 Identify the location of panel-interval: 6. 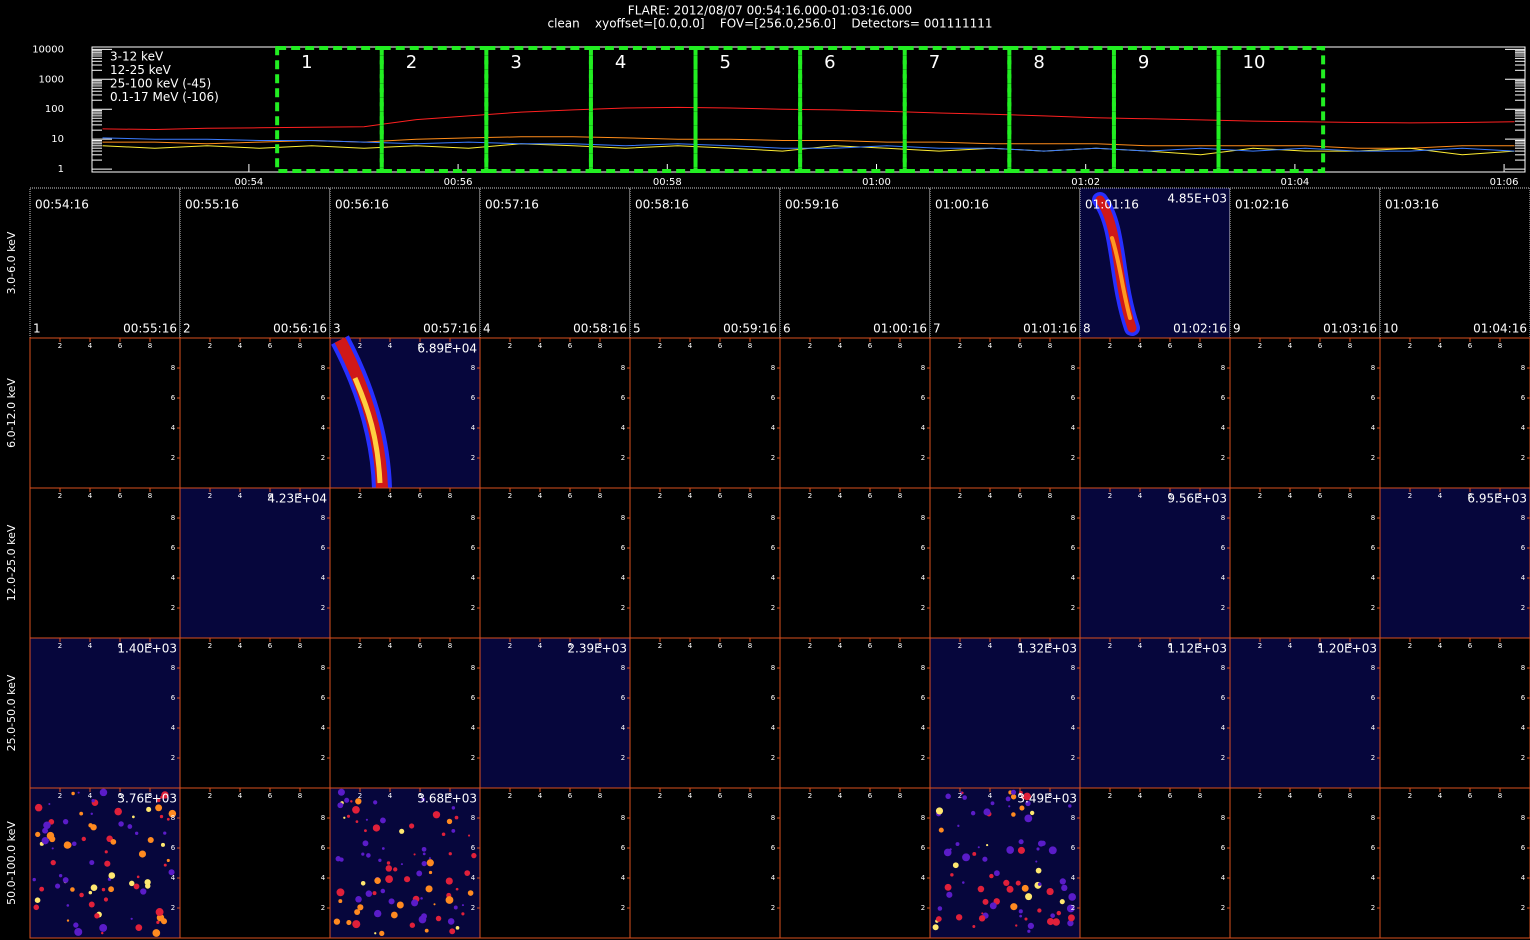
(787, 329).